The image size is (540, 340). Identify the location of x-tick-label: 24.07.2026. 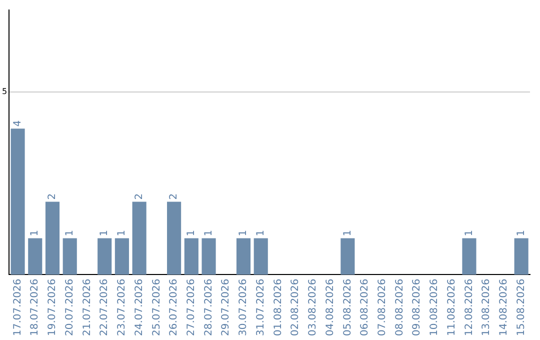
(139, 307).